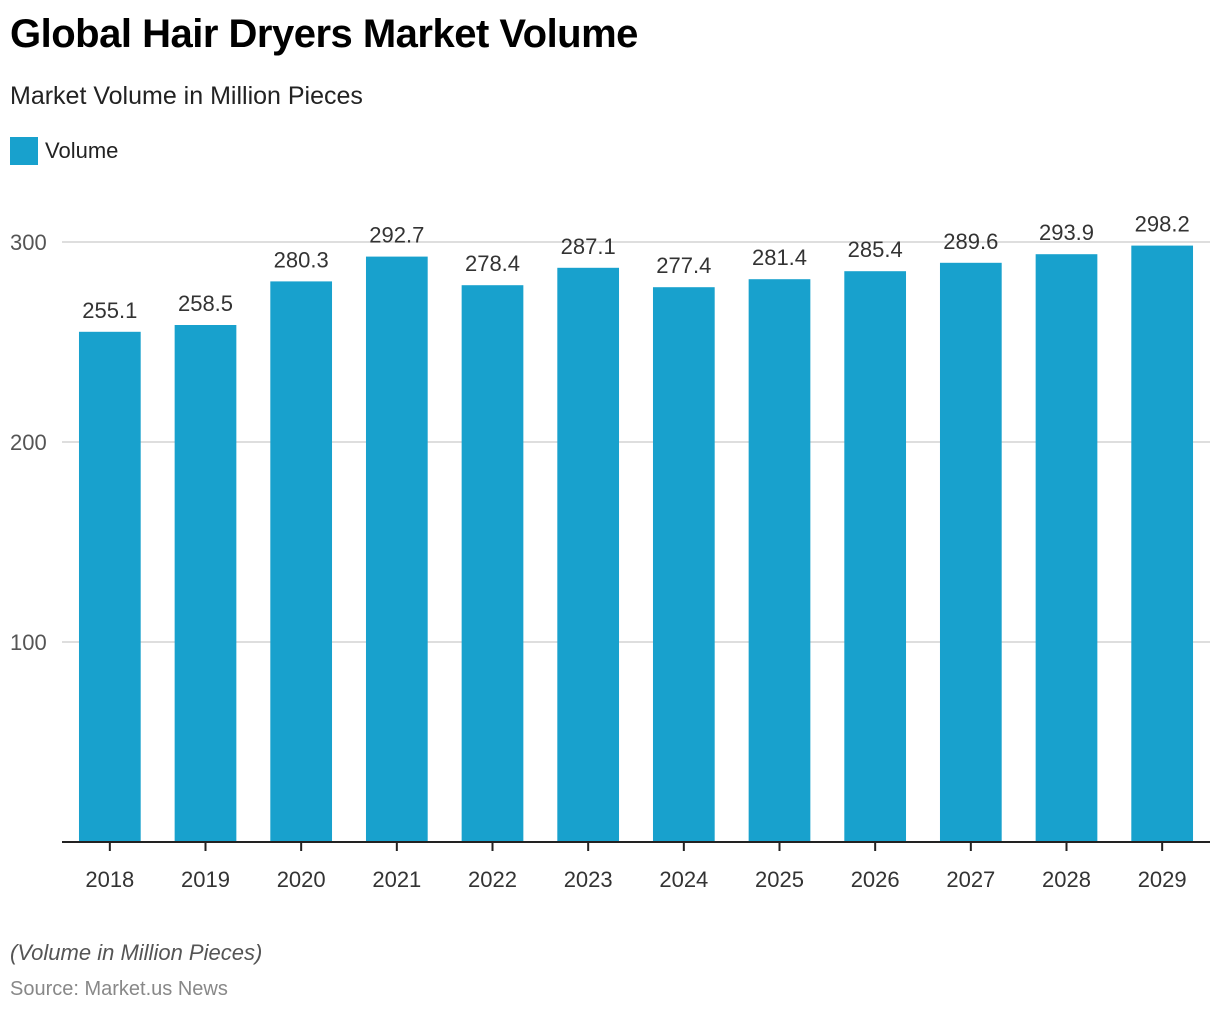 This screenshot has width=1220, height=1014. I want to click on x-tick-label: 2029, so click(1162, 879).